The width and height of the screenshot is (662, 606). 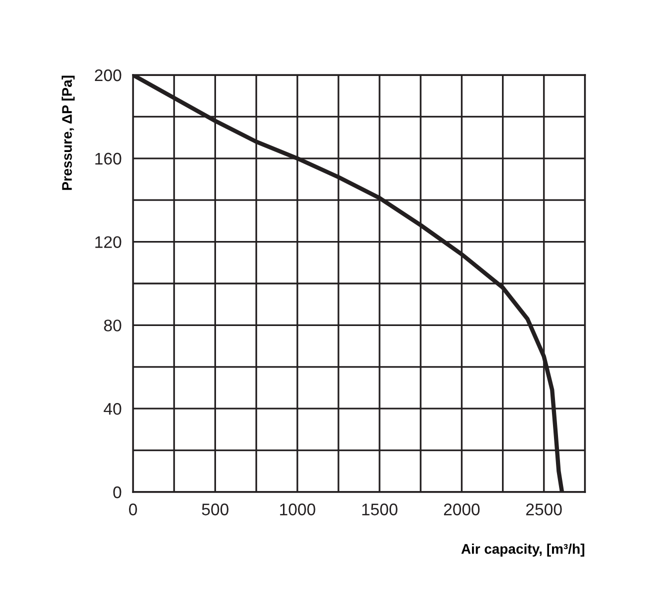 I want to click on y-tick-label: 200, so click(x=108, y=75).